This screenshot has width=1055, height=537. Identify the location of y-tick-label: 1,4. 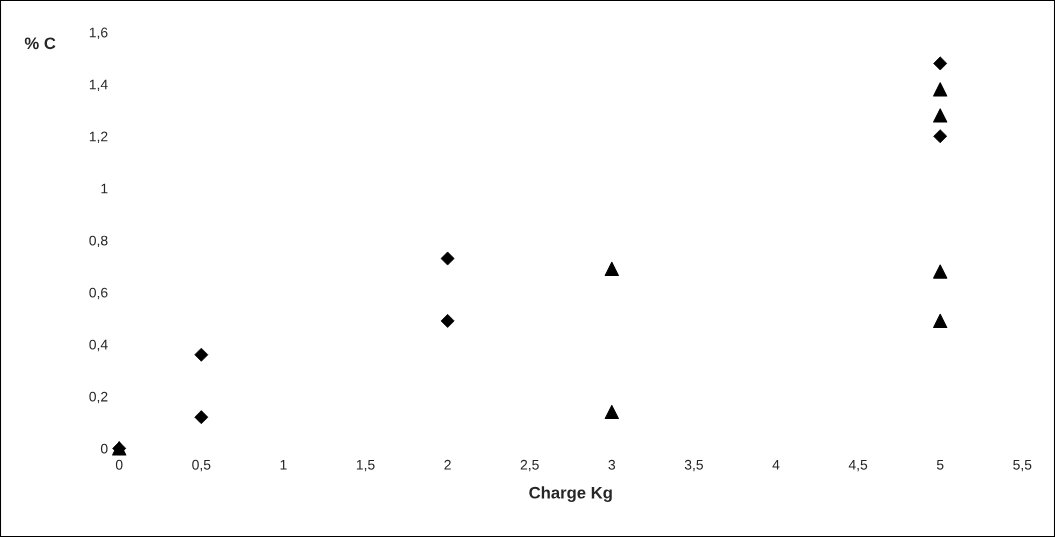
(98, 85).